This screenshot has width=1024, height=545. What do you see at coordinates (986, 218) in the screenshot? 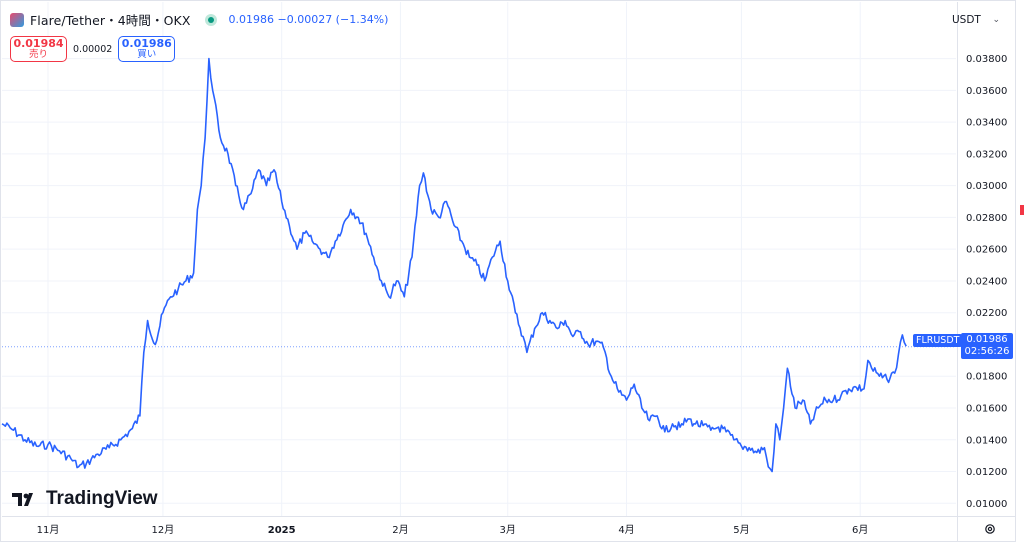
I see `y-tick-label: 0.02800` at bounding box center [986, 218].